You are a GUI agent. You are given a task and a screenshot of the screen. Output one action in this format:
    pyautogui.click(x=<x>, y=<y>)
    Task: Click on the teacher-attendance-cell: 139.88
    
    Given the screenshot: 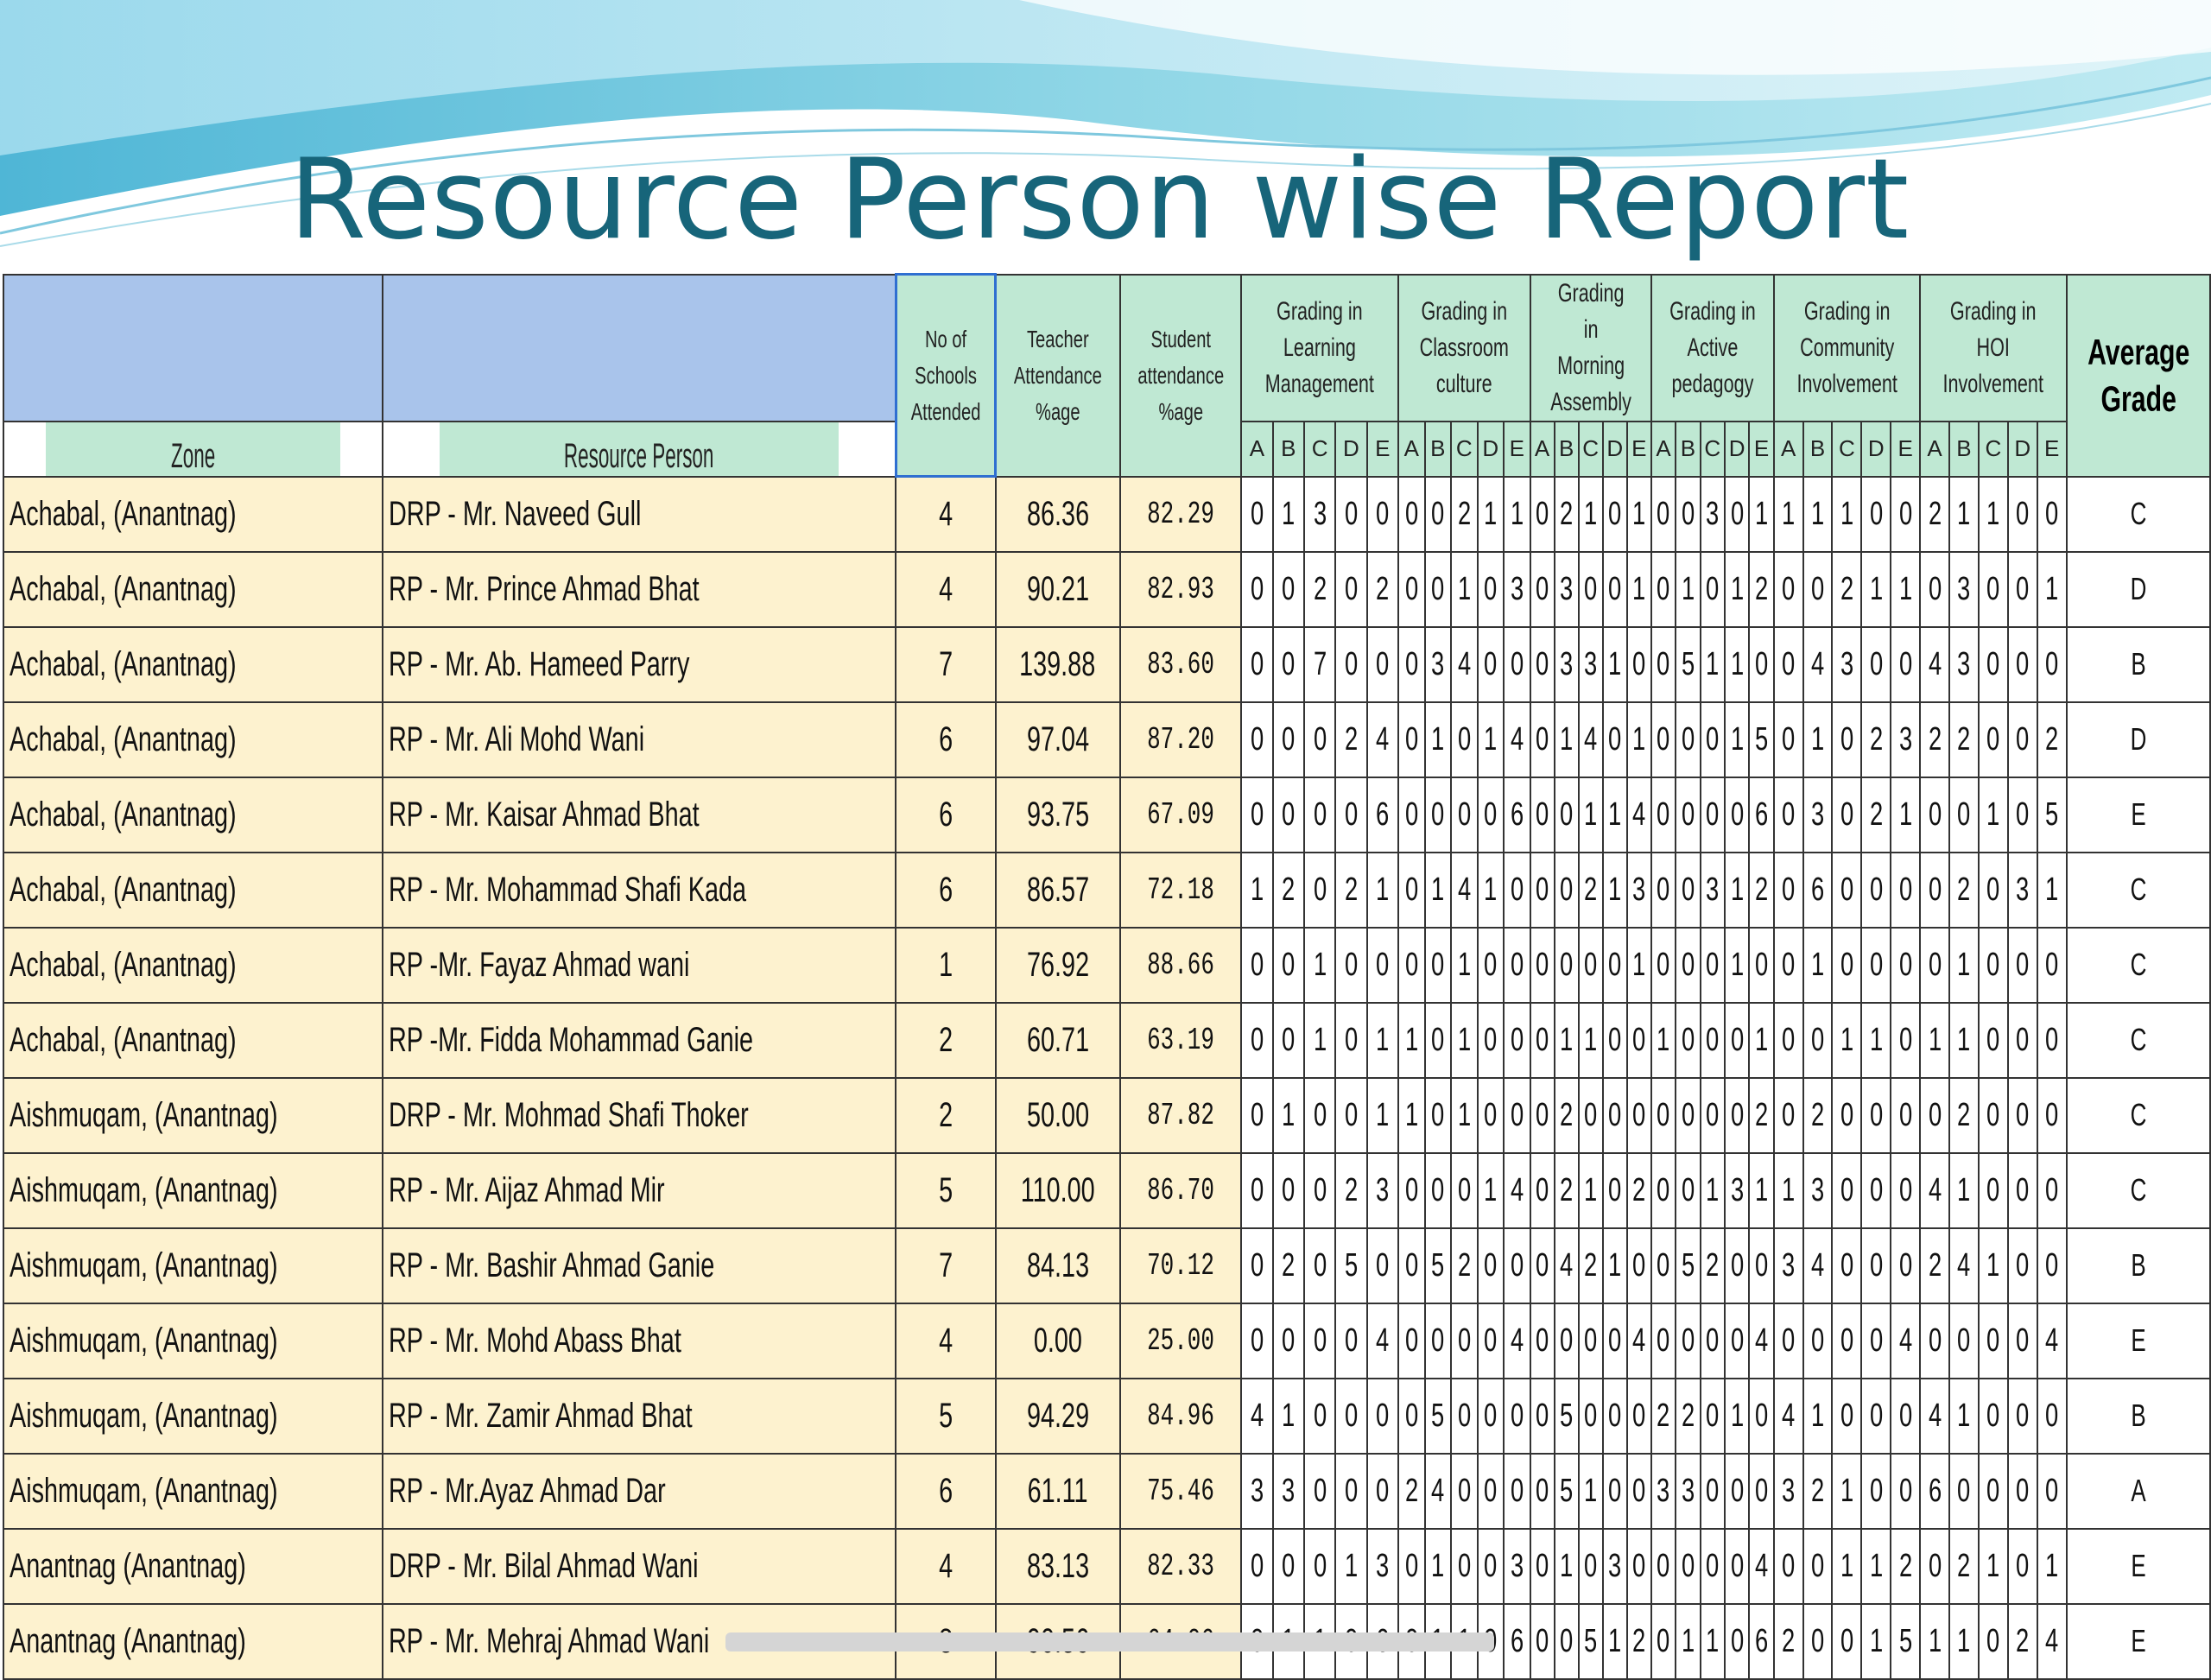 What is the action you would take?
    pyautogui.click(x=1057, y=664)
    